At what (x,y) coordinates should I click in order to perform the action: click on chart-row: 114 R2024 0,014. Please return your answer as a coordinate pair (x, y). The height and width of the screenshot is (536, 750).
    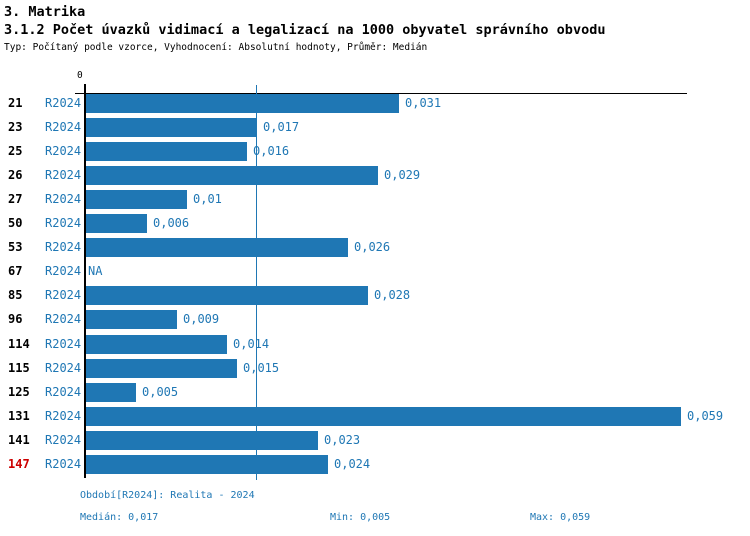
    Looking at the image, I should click on (375, 344).